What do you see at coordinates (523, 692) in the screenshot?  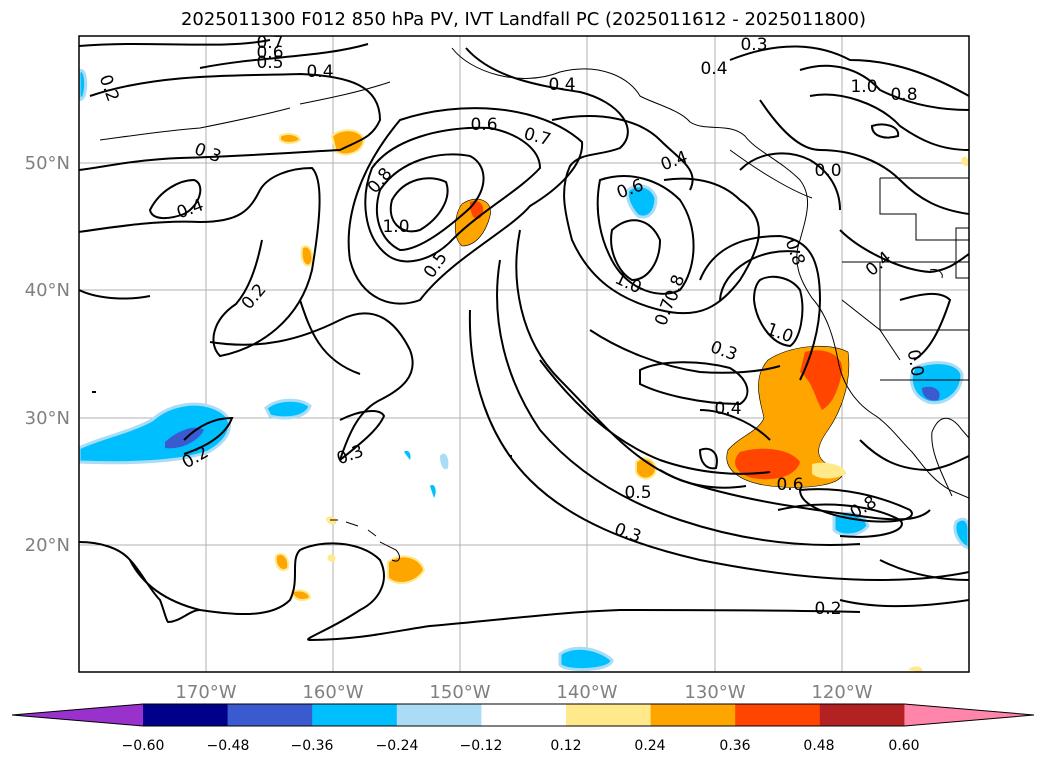 I see `longitude-labels: 170°W 160°W 150°W 140°W 130°W 120°W` at bounding box center [523, 692].